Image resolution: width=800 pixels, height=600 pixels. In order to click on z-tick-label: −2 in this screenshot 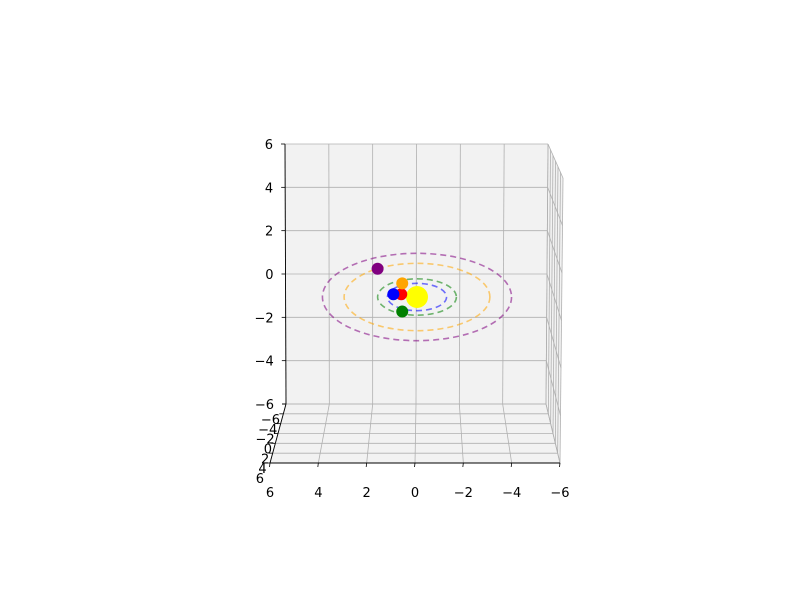, I will do `click(263, 318)`.